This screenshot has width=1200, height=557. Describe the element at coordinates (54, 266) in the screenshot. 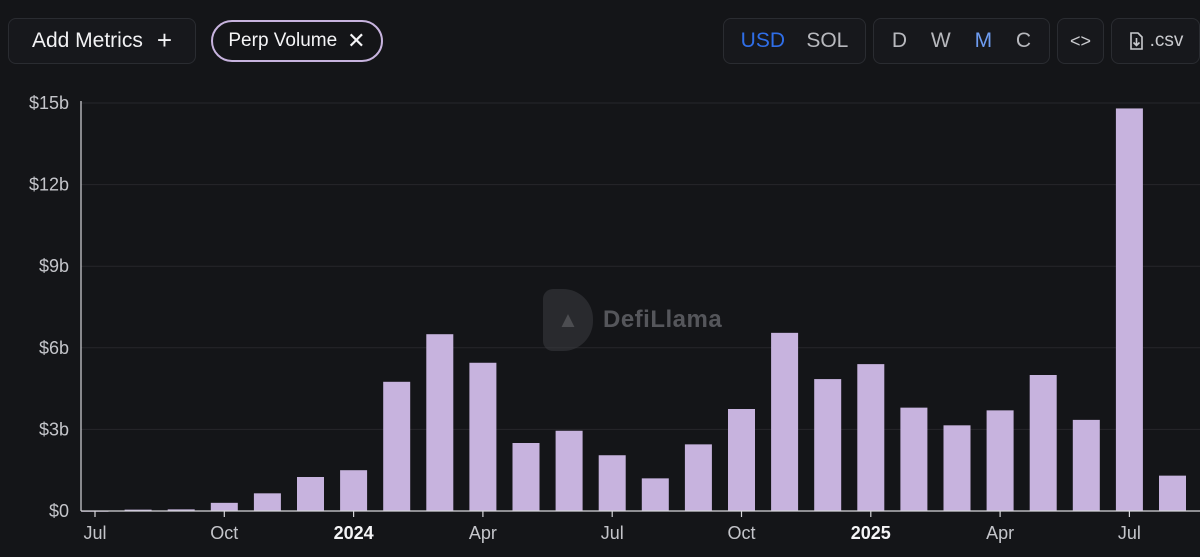

I see `y-tick-label: $9b` at that location.